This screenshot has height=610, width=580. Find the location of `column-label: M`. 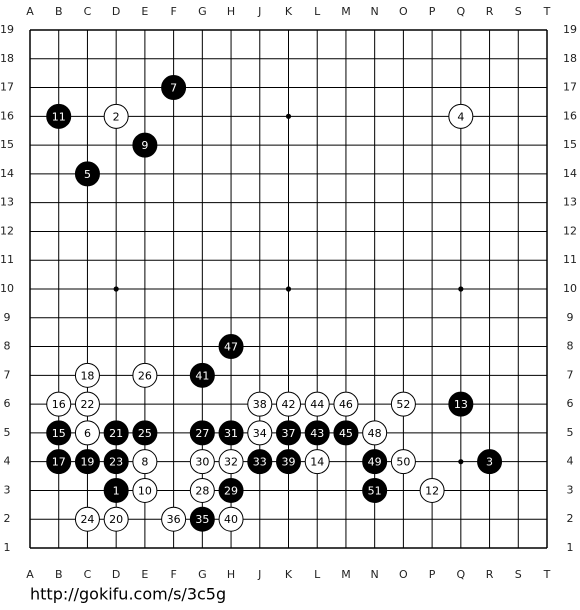

column-label: M is located at coordinates (346, 574).